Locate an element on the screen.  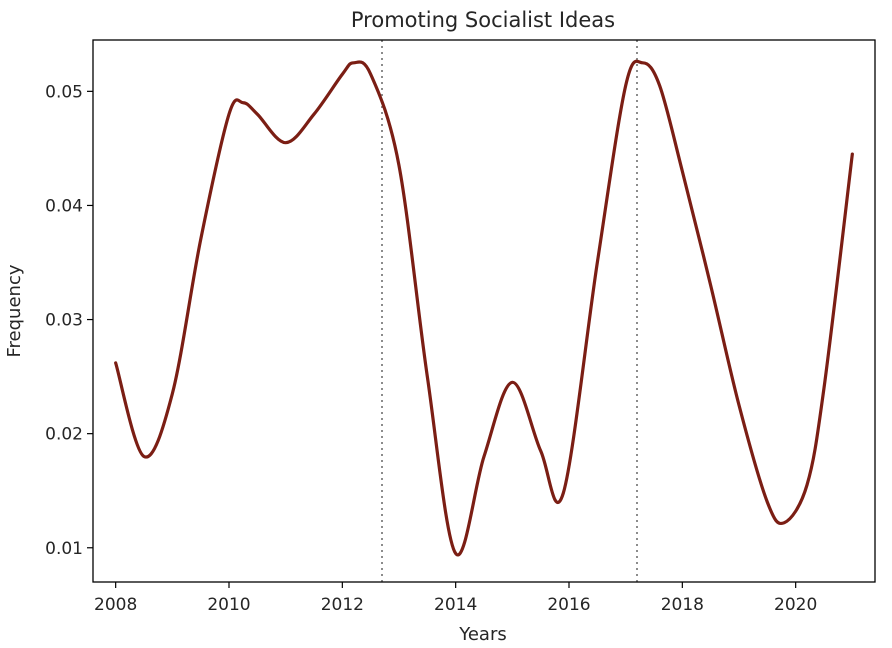
x-axis-ticks: 2008 2010 2012 2014 2016 2018 2020 is located at coordinates (455, 598).